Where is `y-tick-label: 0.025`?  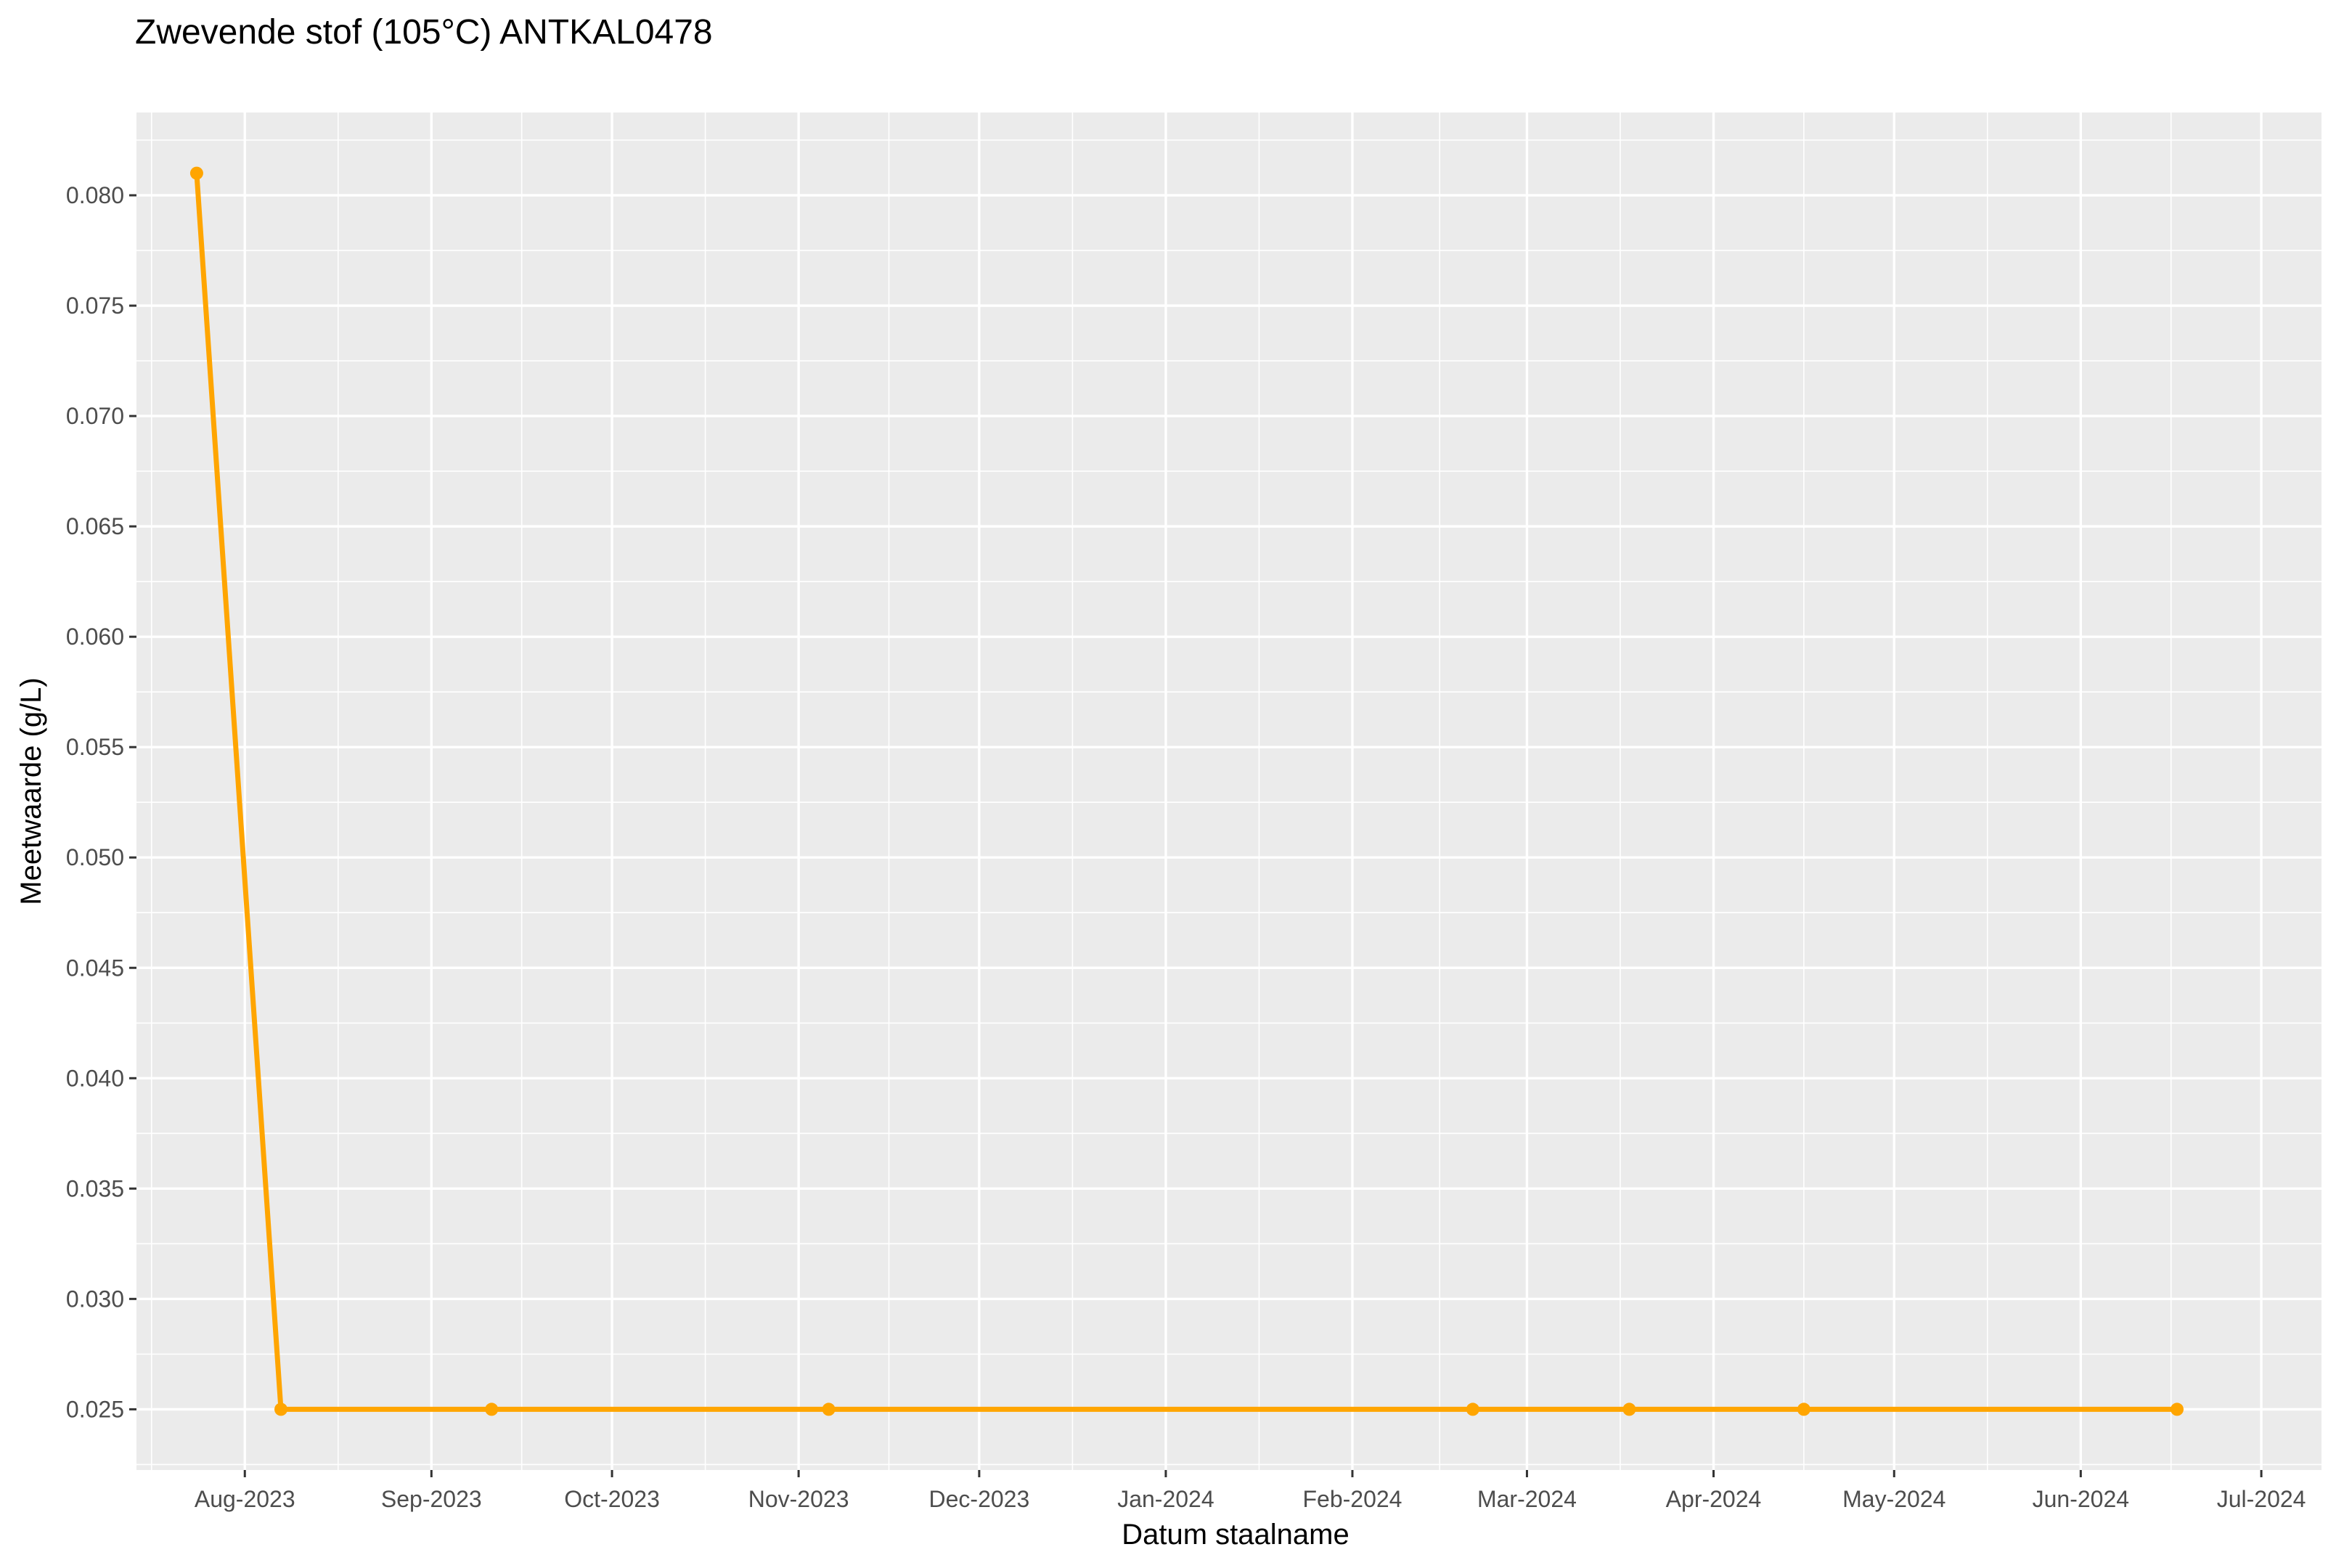
y-tick-label: 0.025 is located at coordinates (95, 1409).